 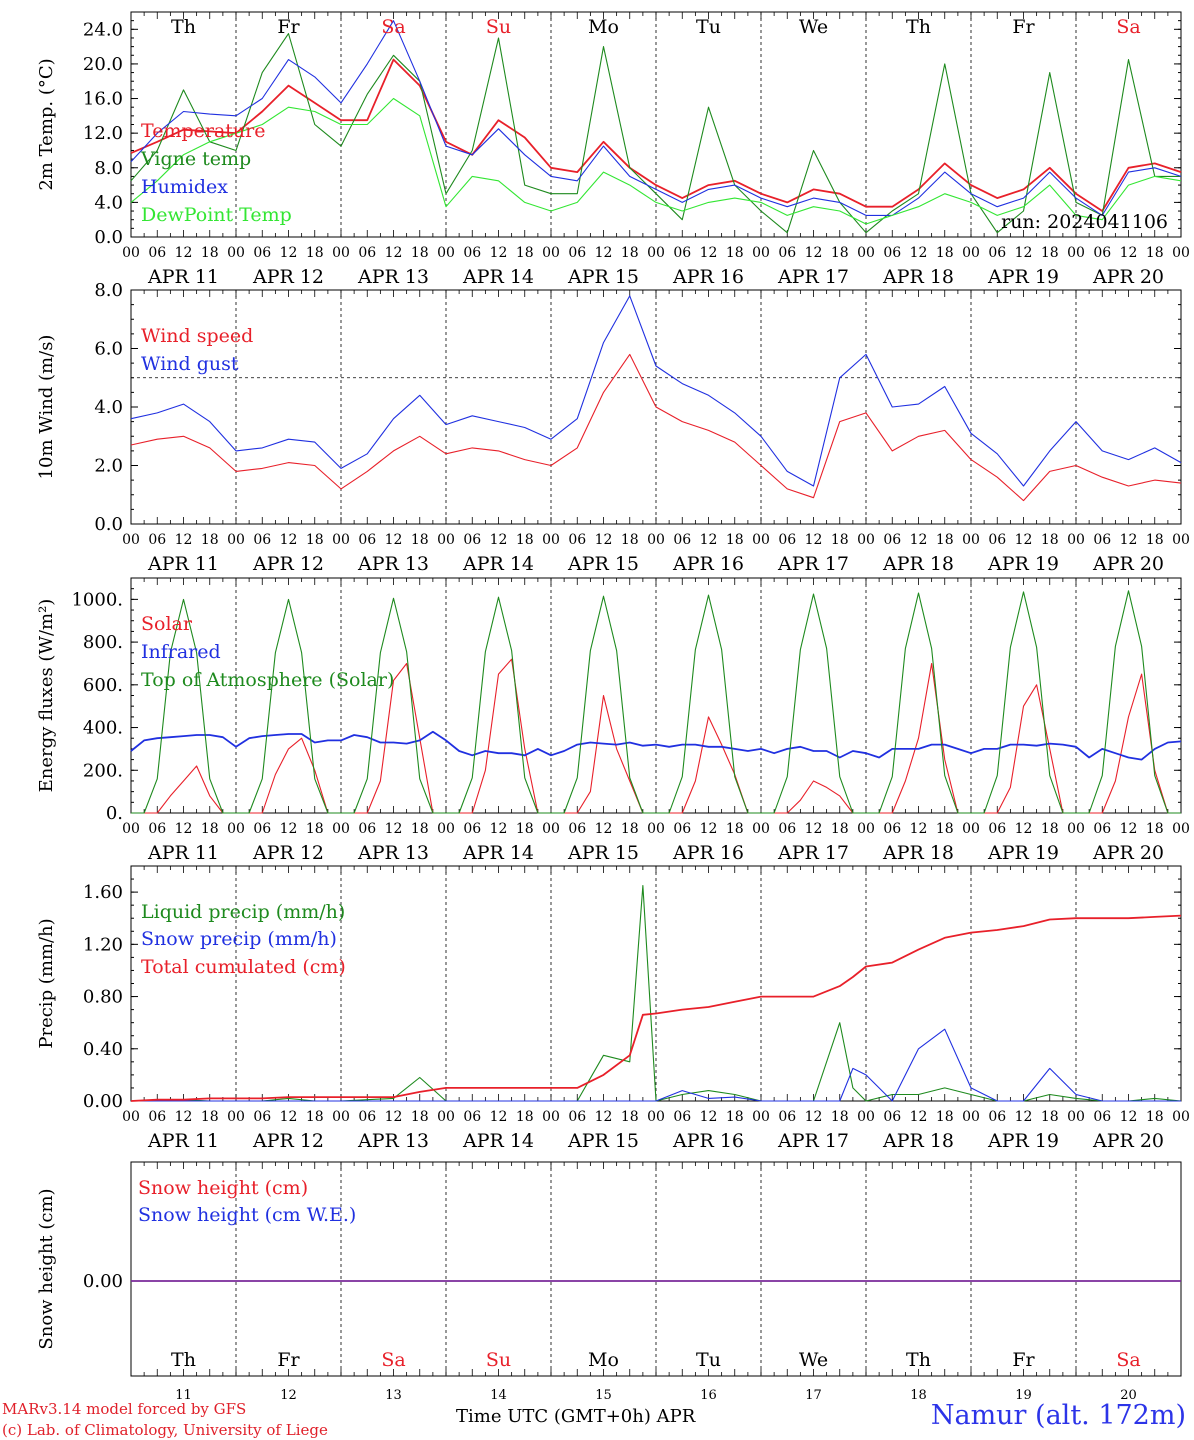 What do you see at coordinates (195, 159) in the screenshot?
I see `legend-entry: Vigne temp` at bounding box center [195, 159].